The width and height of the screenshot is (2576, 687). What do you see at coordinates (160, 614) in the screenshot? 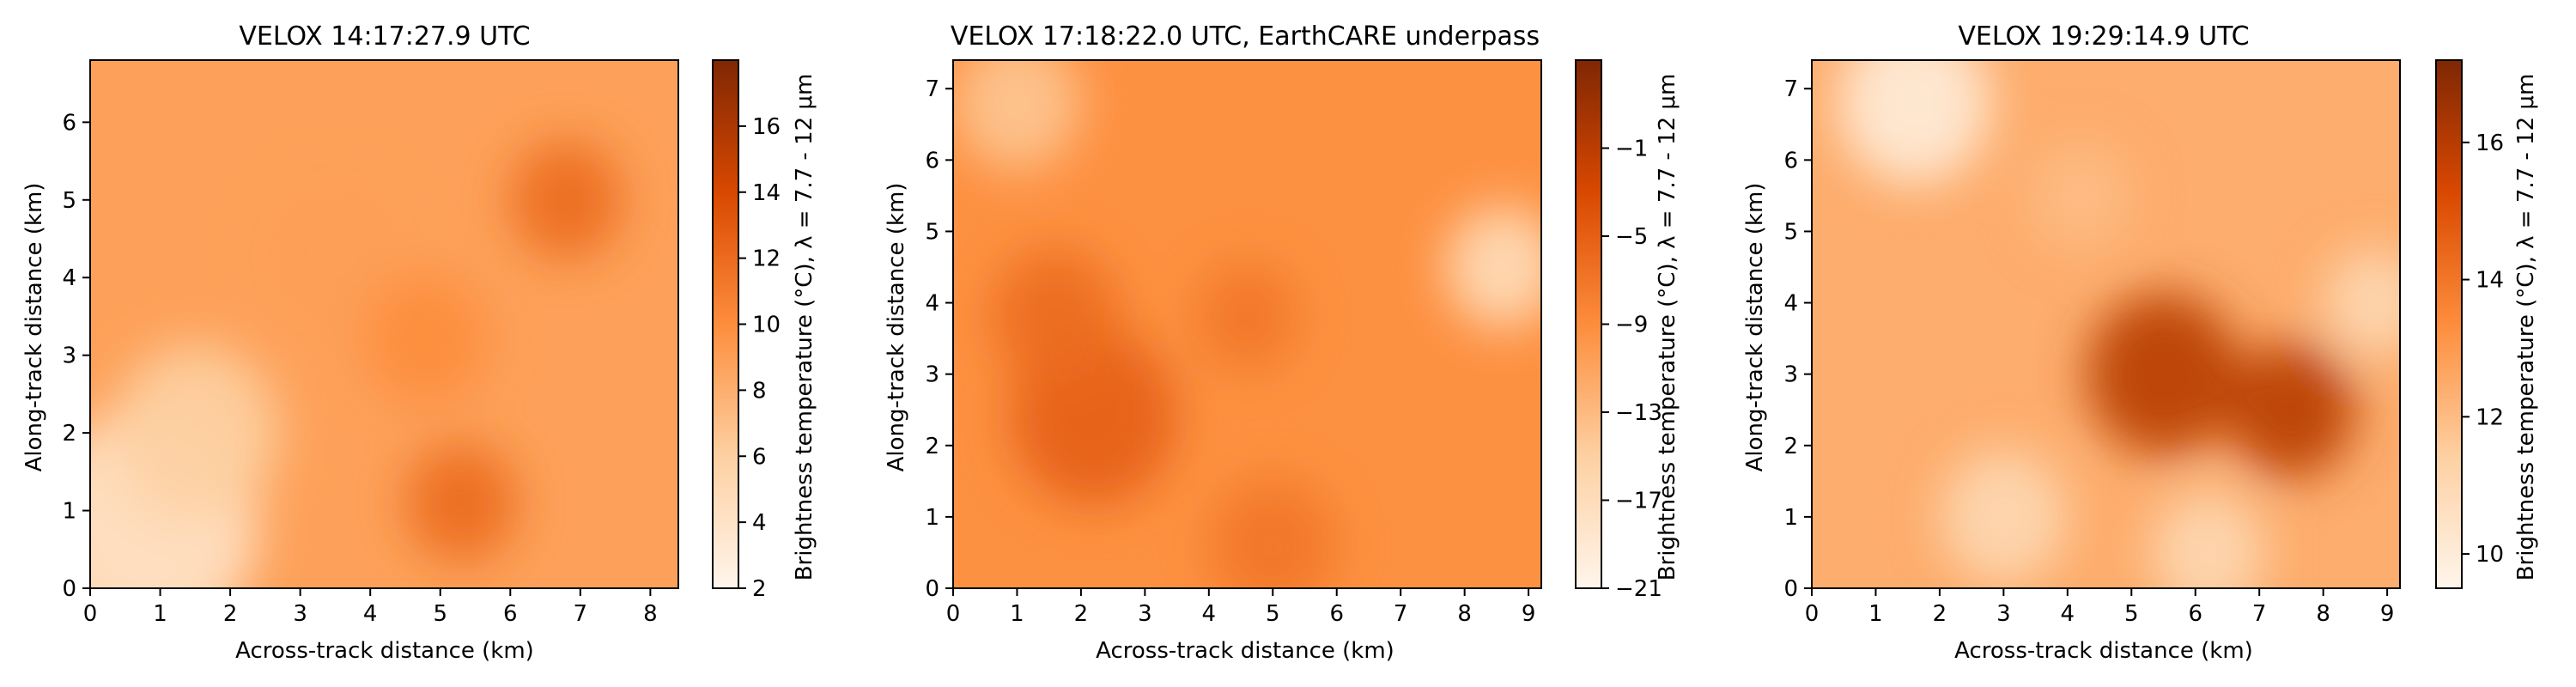
I see `x-tick-label: 1` at bounding box center [160, 614].